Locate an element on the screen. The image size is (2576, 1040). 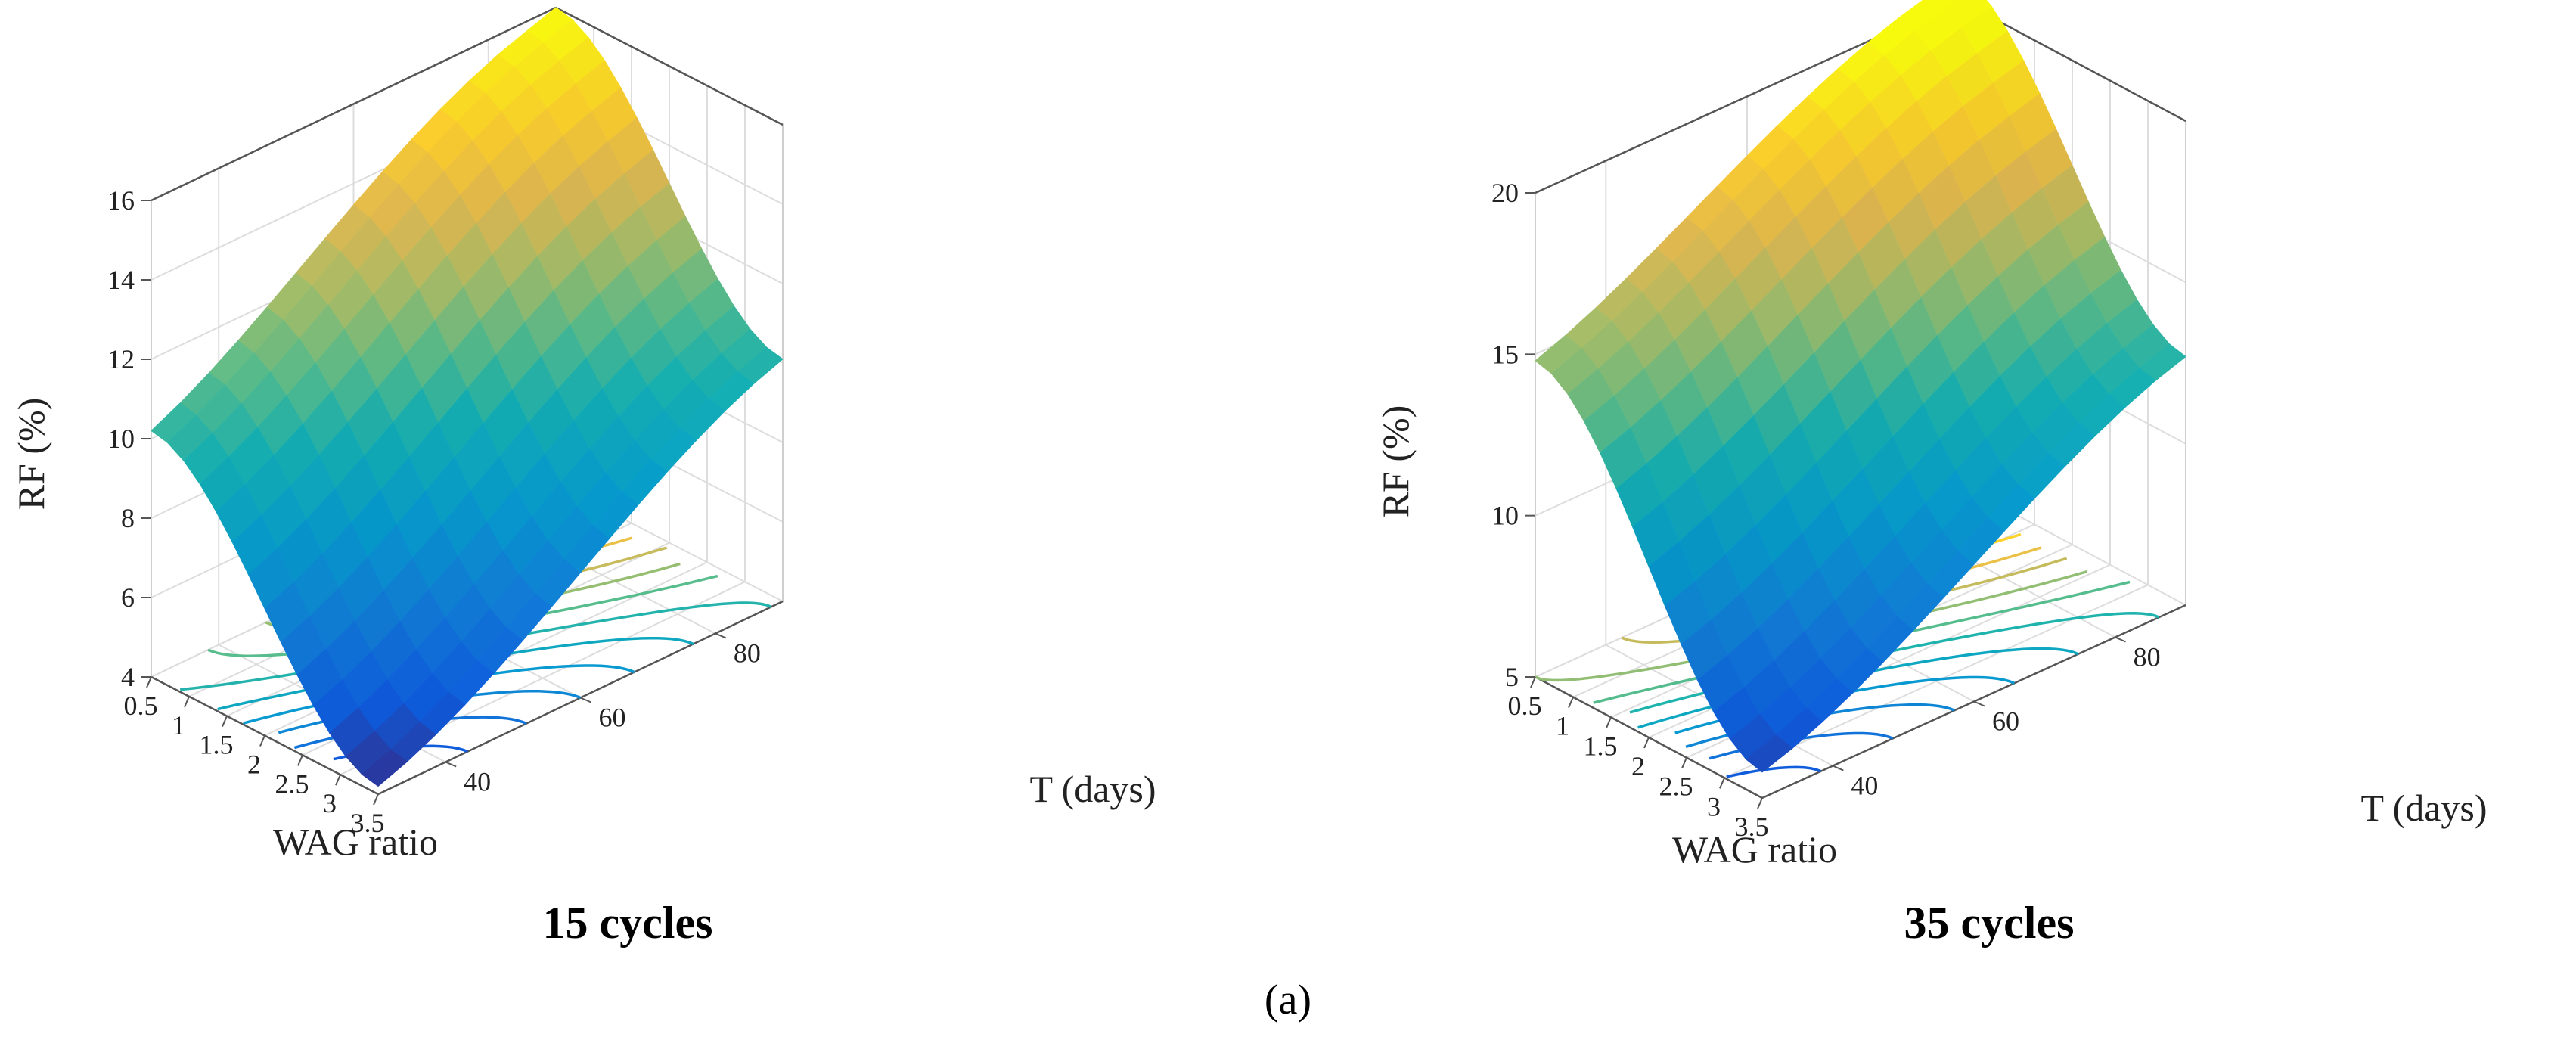
contour-line is located at coordinates (1774, 771).